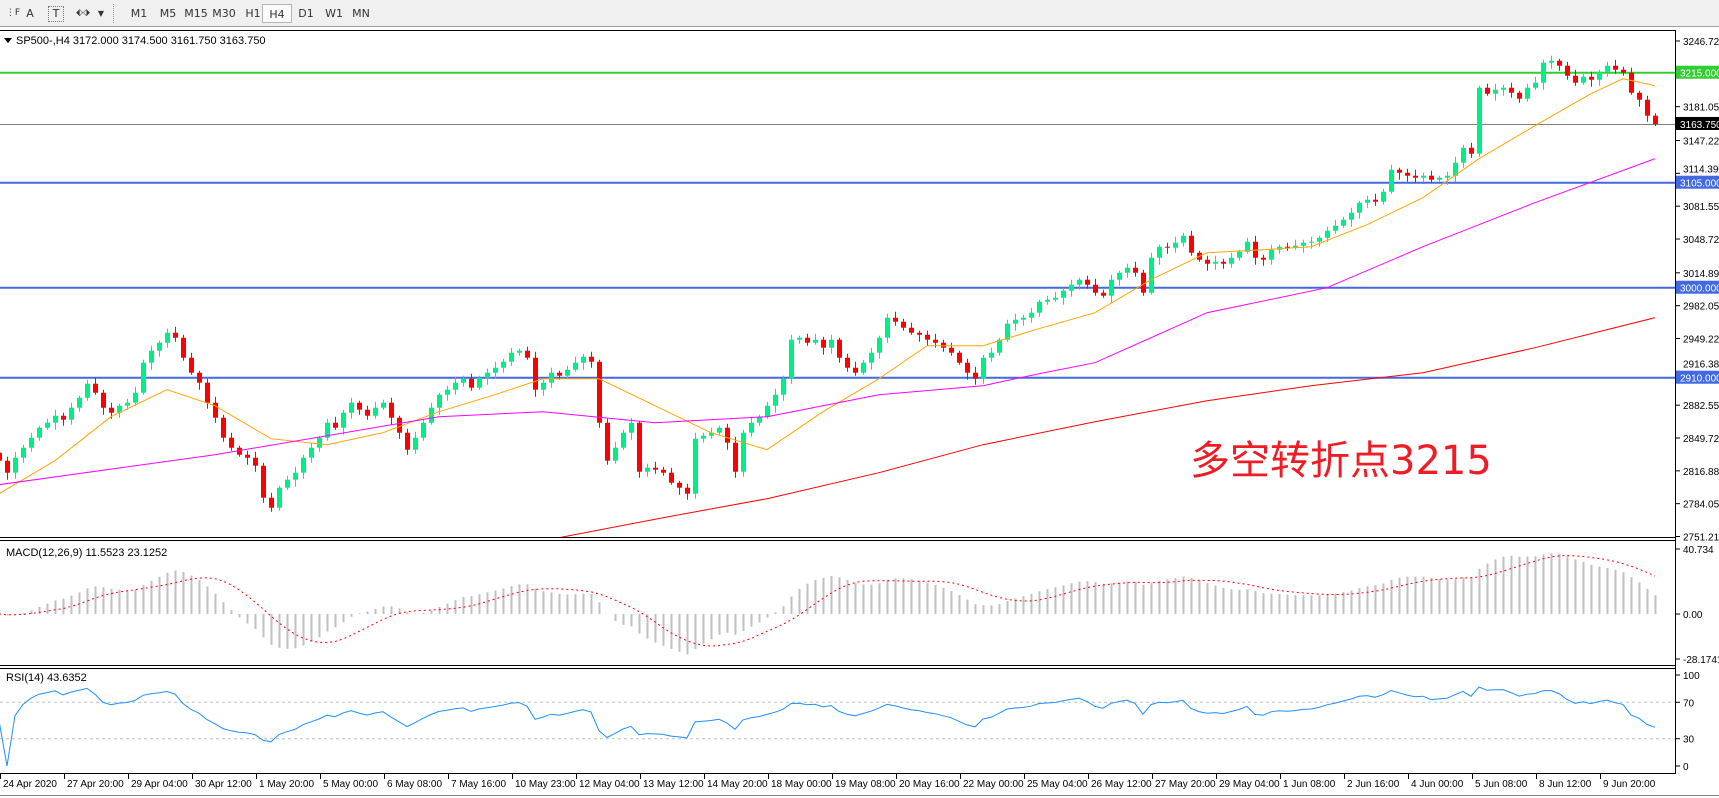 This screenshot has width=1719, height=798. Describe the element at coordinates (361, 13) in the screenshot. I see `timeframe-mn-button: MN` at that location.